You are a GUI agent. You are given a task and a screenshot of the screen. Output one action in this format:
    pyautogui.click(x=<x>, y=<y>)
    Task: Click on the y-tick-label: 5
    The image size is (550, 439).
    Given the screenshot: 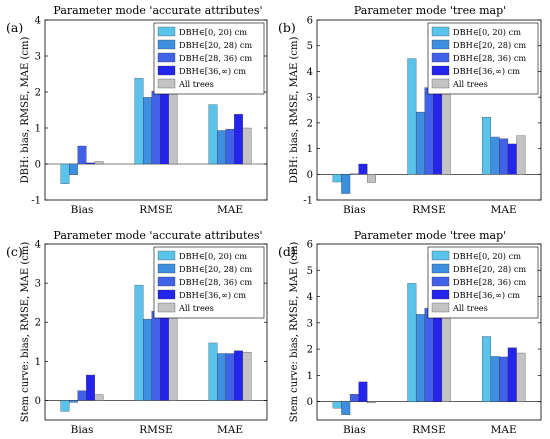 What is the action you would take?
    pyautogui.click(x=310, y=271)
    